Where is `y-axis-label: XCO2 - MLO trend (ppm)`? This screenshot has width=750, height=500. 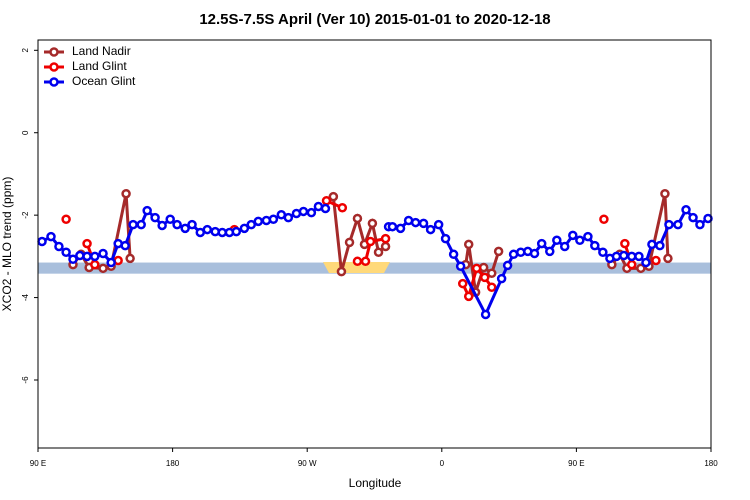
y-axis-label: XCO2 - MLO trend (ppm) is located at coordinates (7, 244).